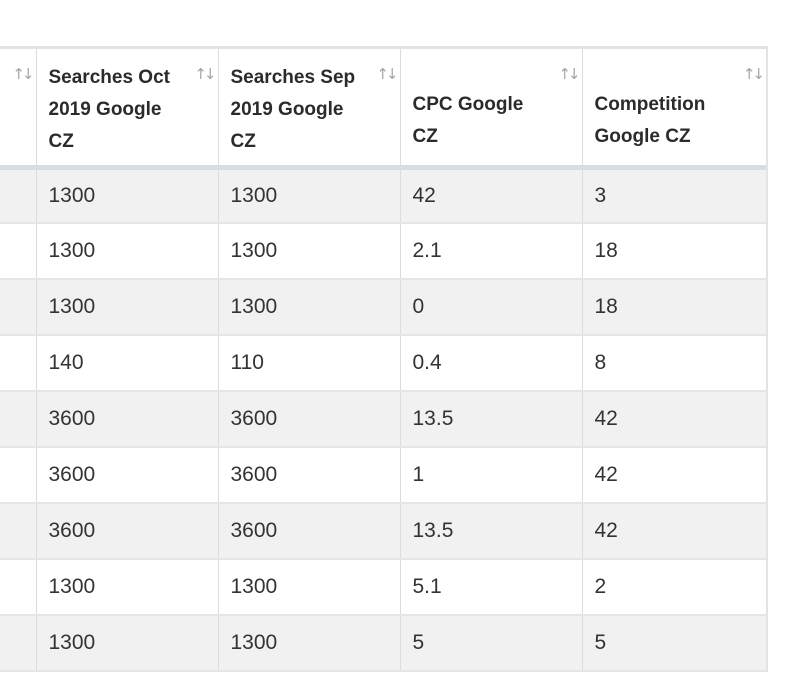 This screenshot has width=790, height=680. What do you see at coordinates (491, 643) in the screenshot?
I see `cpc-cell: 5` at bounding box center [491, 643].